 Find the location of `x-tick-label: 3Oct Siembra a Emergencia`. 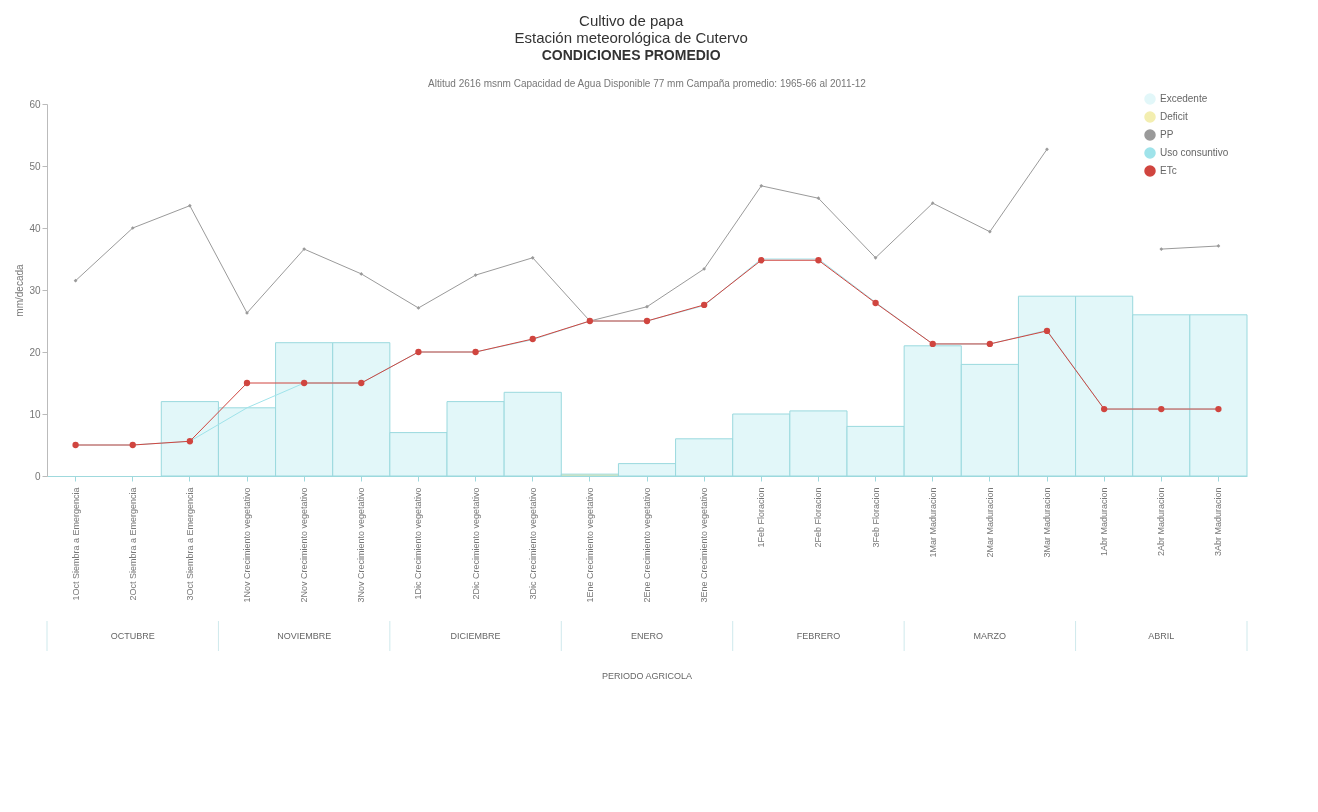

x-tick-label: 3Oct Siembra a Emergencia is located at coordinates (189, 544).